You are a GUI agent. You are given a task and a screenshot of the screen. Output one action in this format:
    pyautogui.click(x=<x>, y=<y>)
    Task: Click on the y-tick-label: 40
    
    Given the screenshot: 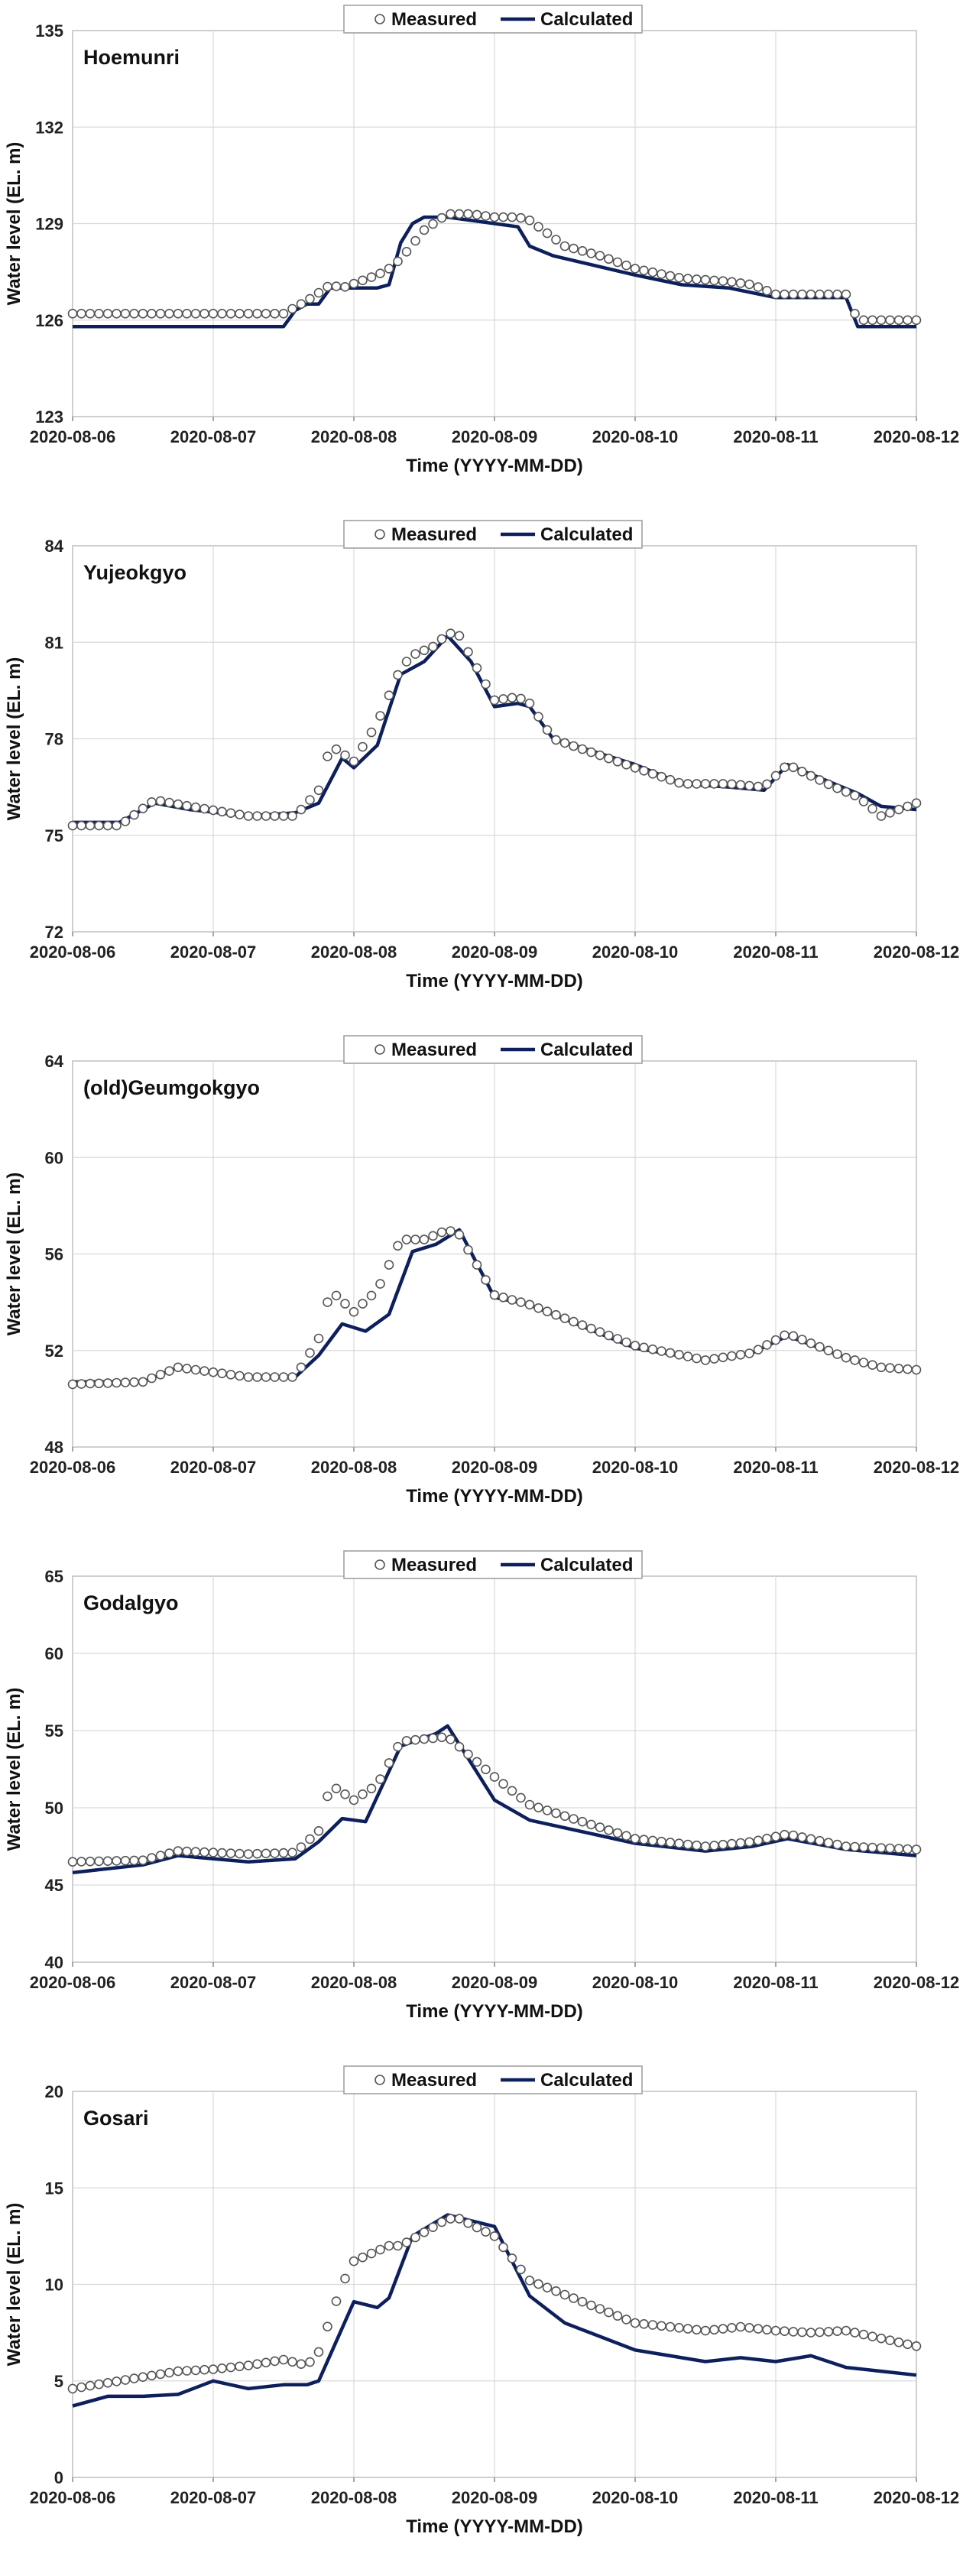 What is the action you would take?
    pyautogui.click(x=54, y=1962)
    